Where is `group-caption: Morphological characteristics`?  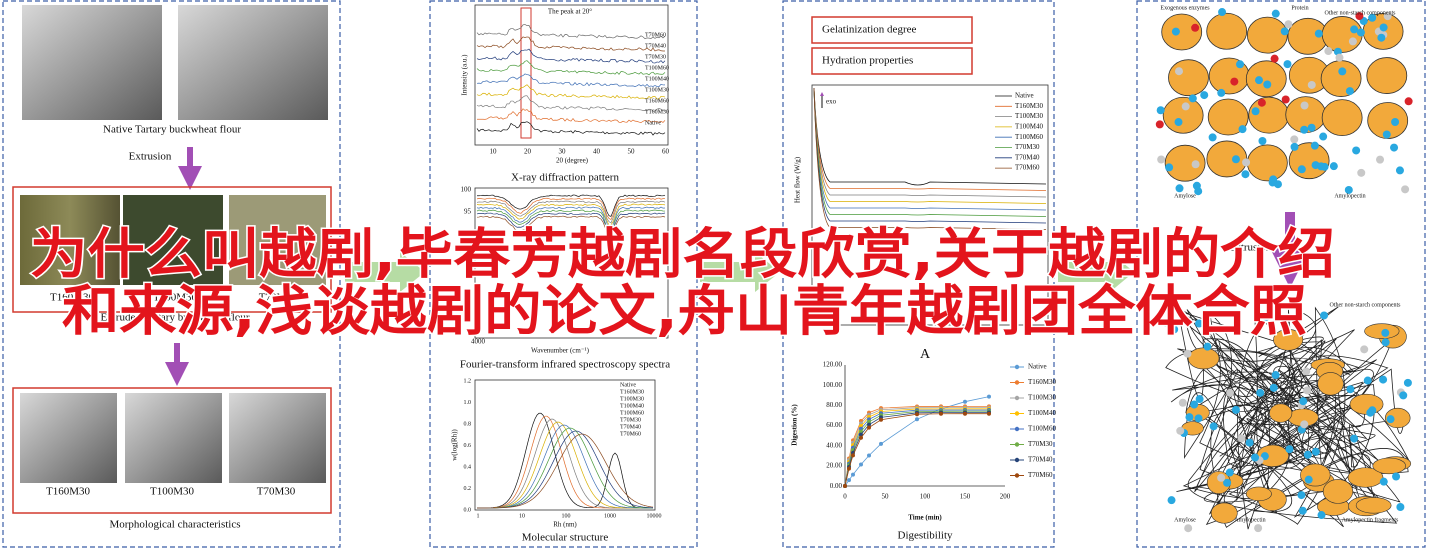
group-caption: Morphological characteristics is located at coordinates (174, 525).